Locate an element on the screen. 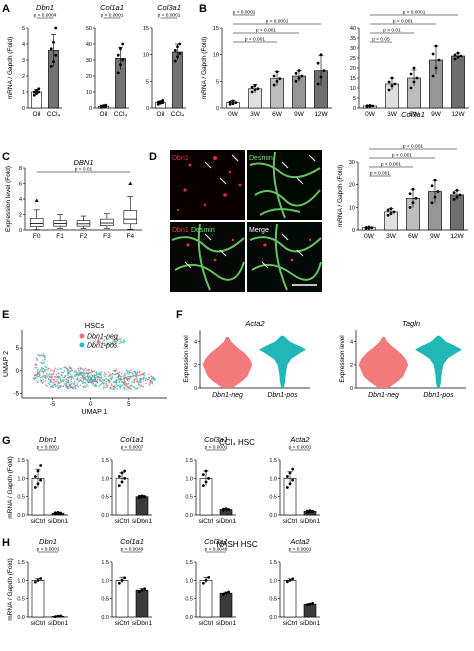 This screenshot has height=651, width=474. chart-title: Dbn1 is located at coordinates (48, 541).